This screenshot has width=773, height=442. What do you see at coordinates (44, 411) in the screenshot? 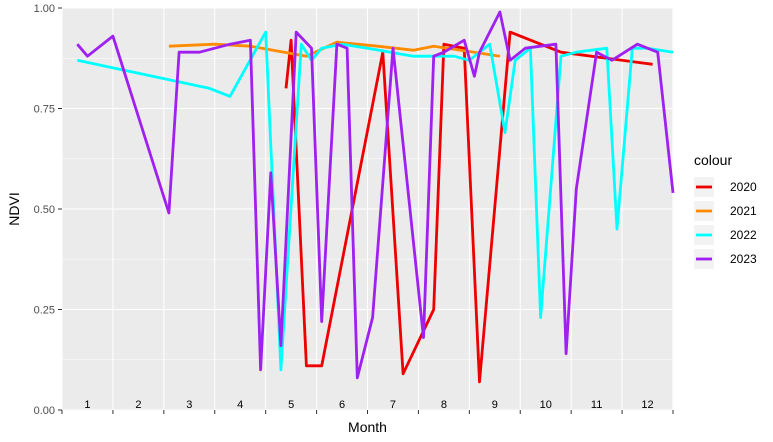
I see `y-tick-label: 0.00` at bounding box center [44, 411].